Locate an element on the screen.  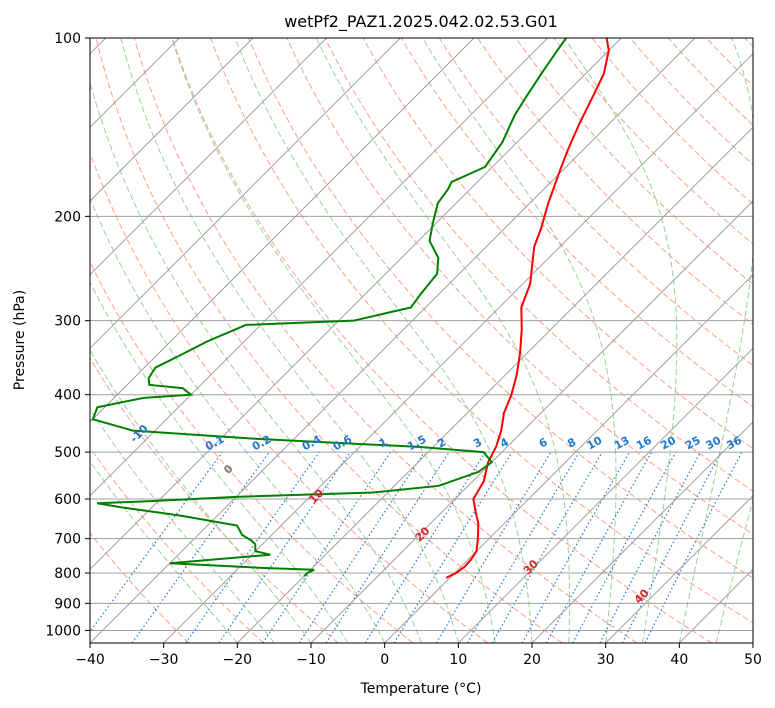
x-tick-label: 20 is located at coordinates (532, 660).